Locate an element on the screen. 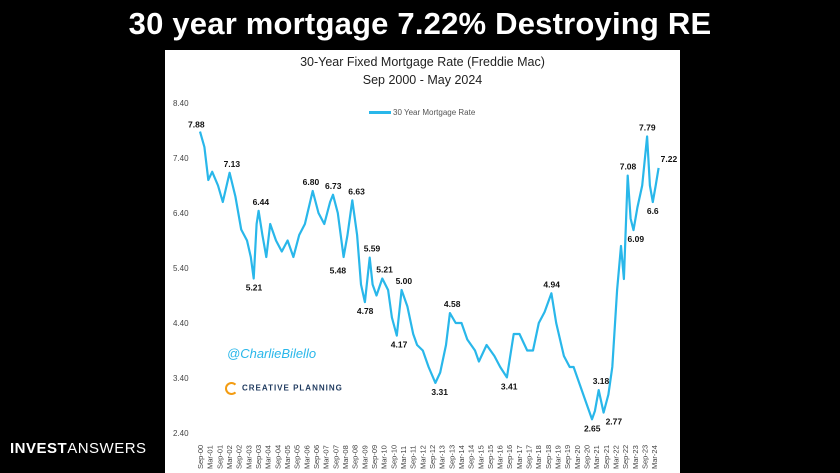 Image resolution: width=840 pixels, height=473 pixels. x-tick-label: Mar-05 is located at coordinates (287, 457).